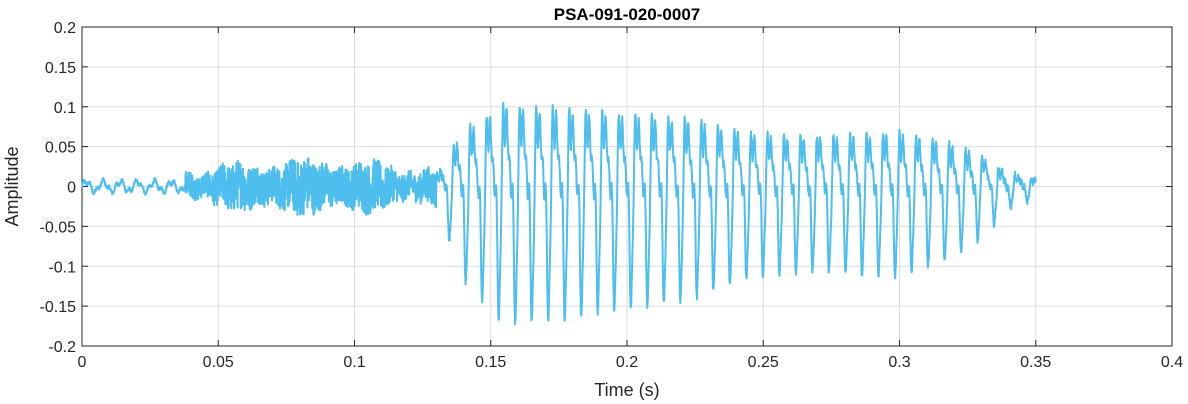 The width and height of the screenshot is (1188, 404). What do you see at coordinates (60, 68) in the screenshot?
I see `y-tick-label: 0.15` at bounding box center [60, 68].